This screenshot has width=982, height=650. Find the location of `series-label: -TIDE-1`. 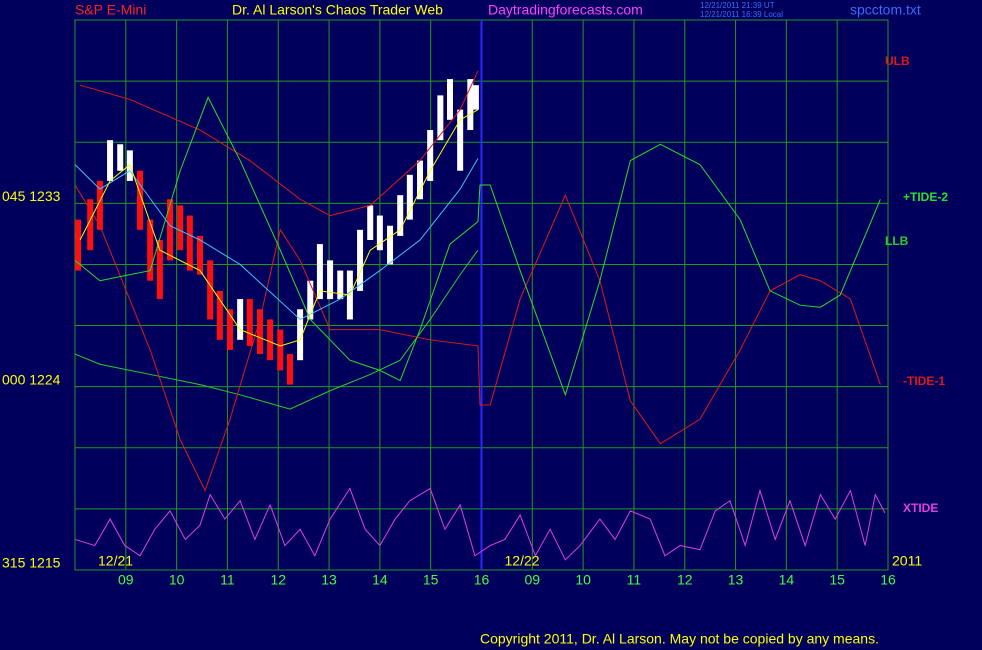

series-label: -TIDE-1 is located at coordinates (924, 381).